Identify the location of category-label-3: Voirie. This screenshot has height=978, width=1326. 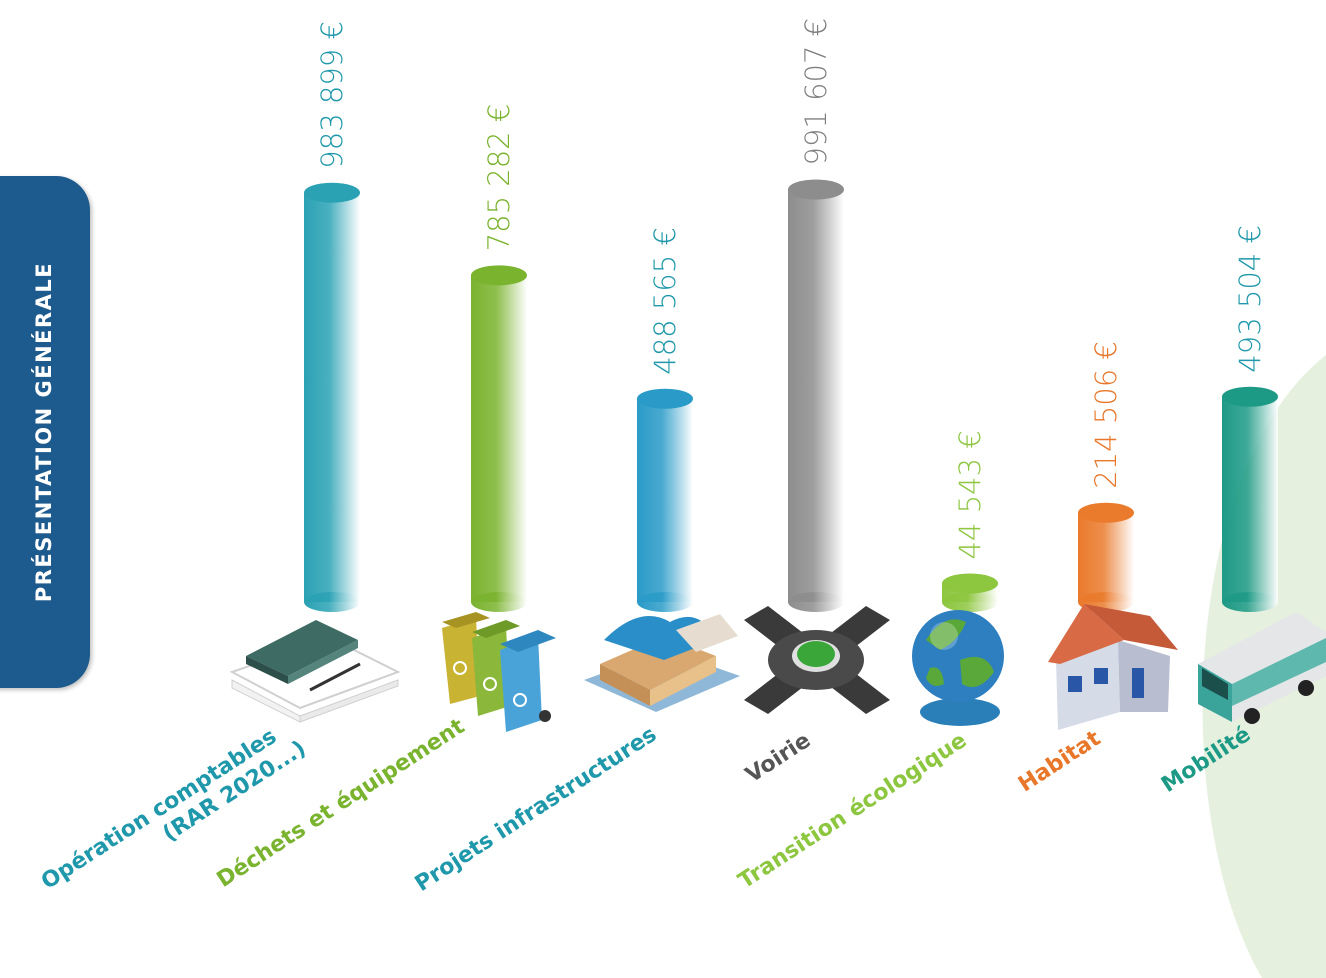
(778, 758).